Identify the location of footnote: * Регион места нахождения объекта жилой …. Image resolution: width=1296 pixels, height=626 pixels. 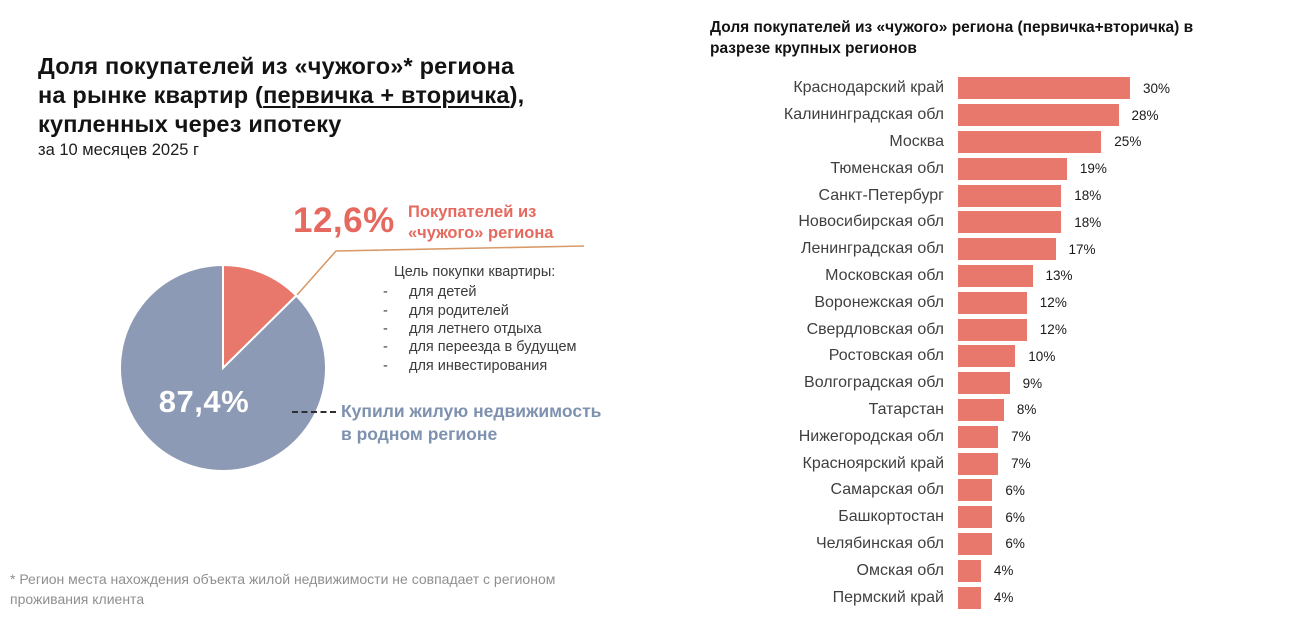
(283, 589).